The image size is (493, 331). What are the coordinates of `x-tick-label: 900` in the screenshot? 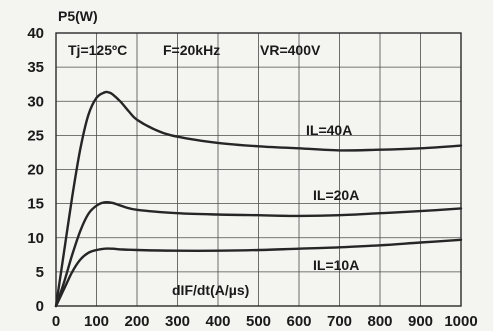 It's located at (420, 321).